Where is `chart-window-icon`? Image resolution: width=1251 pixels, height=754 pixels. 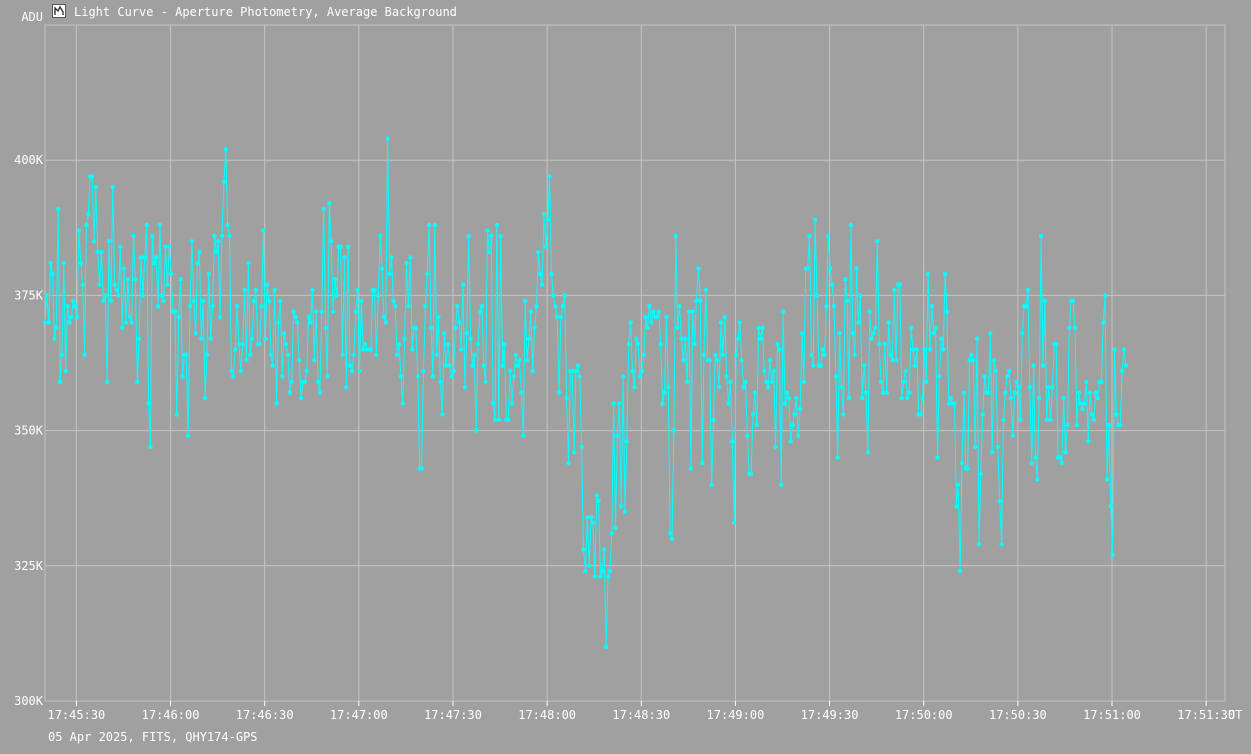
chart-window-icon is located at coordinates (59, 11).